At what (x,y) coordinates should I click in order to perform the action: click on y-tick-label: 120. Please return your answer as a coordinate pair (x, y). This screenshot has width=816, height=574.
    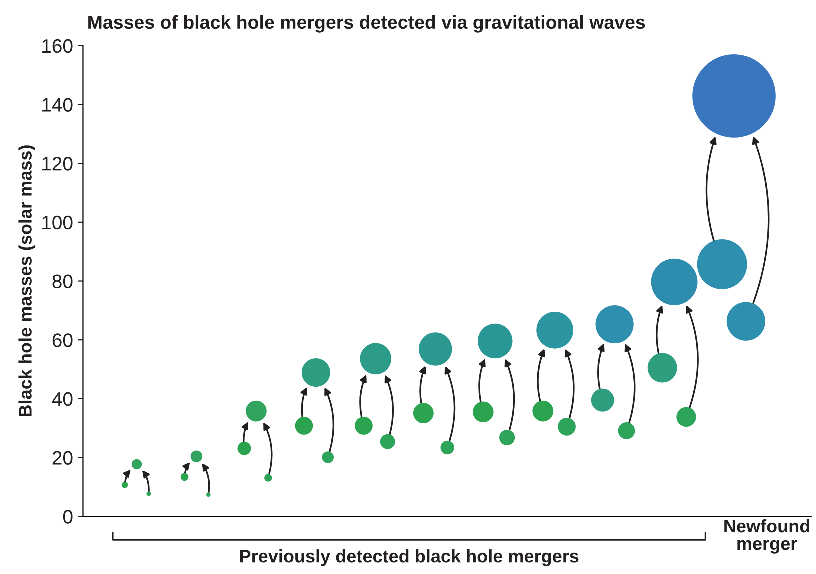
    Looking at the image, I should click on (57, 164).